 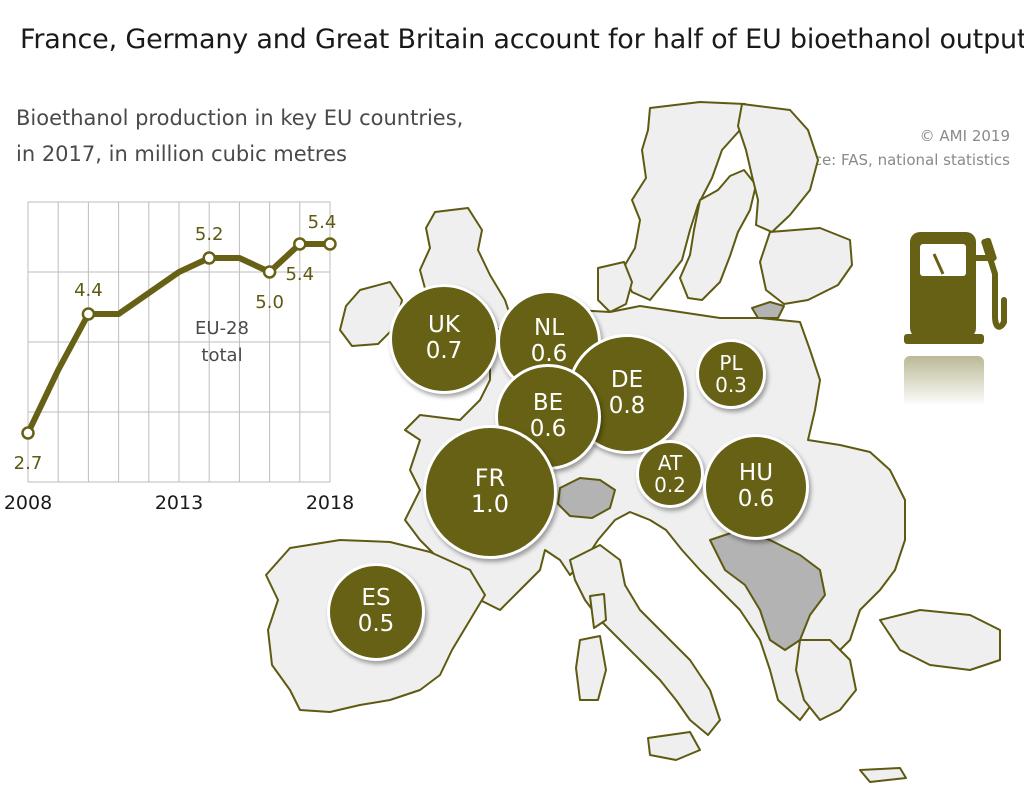 What do you see at coordinates (964, 136) in the screenshot?
I see `copyright-text: © AMI 2019` at bounding box center [964, 136].